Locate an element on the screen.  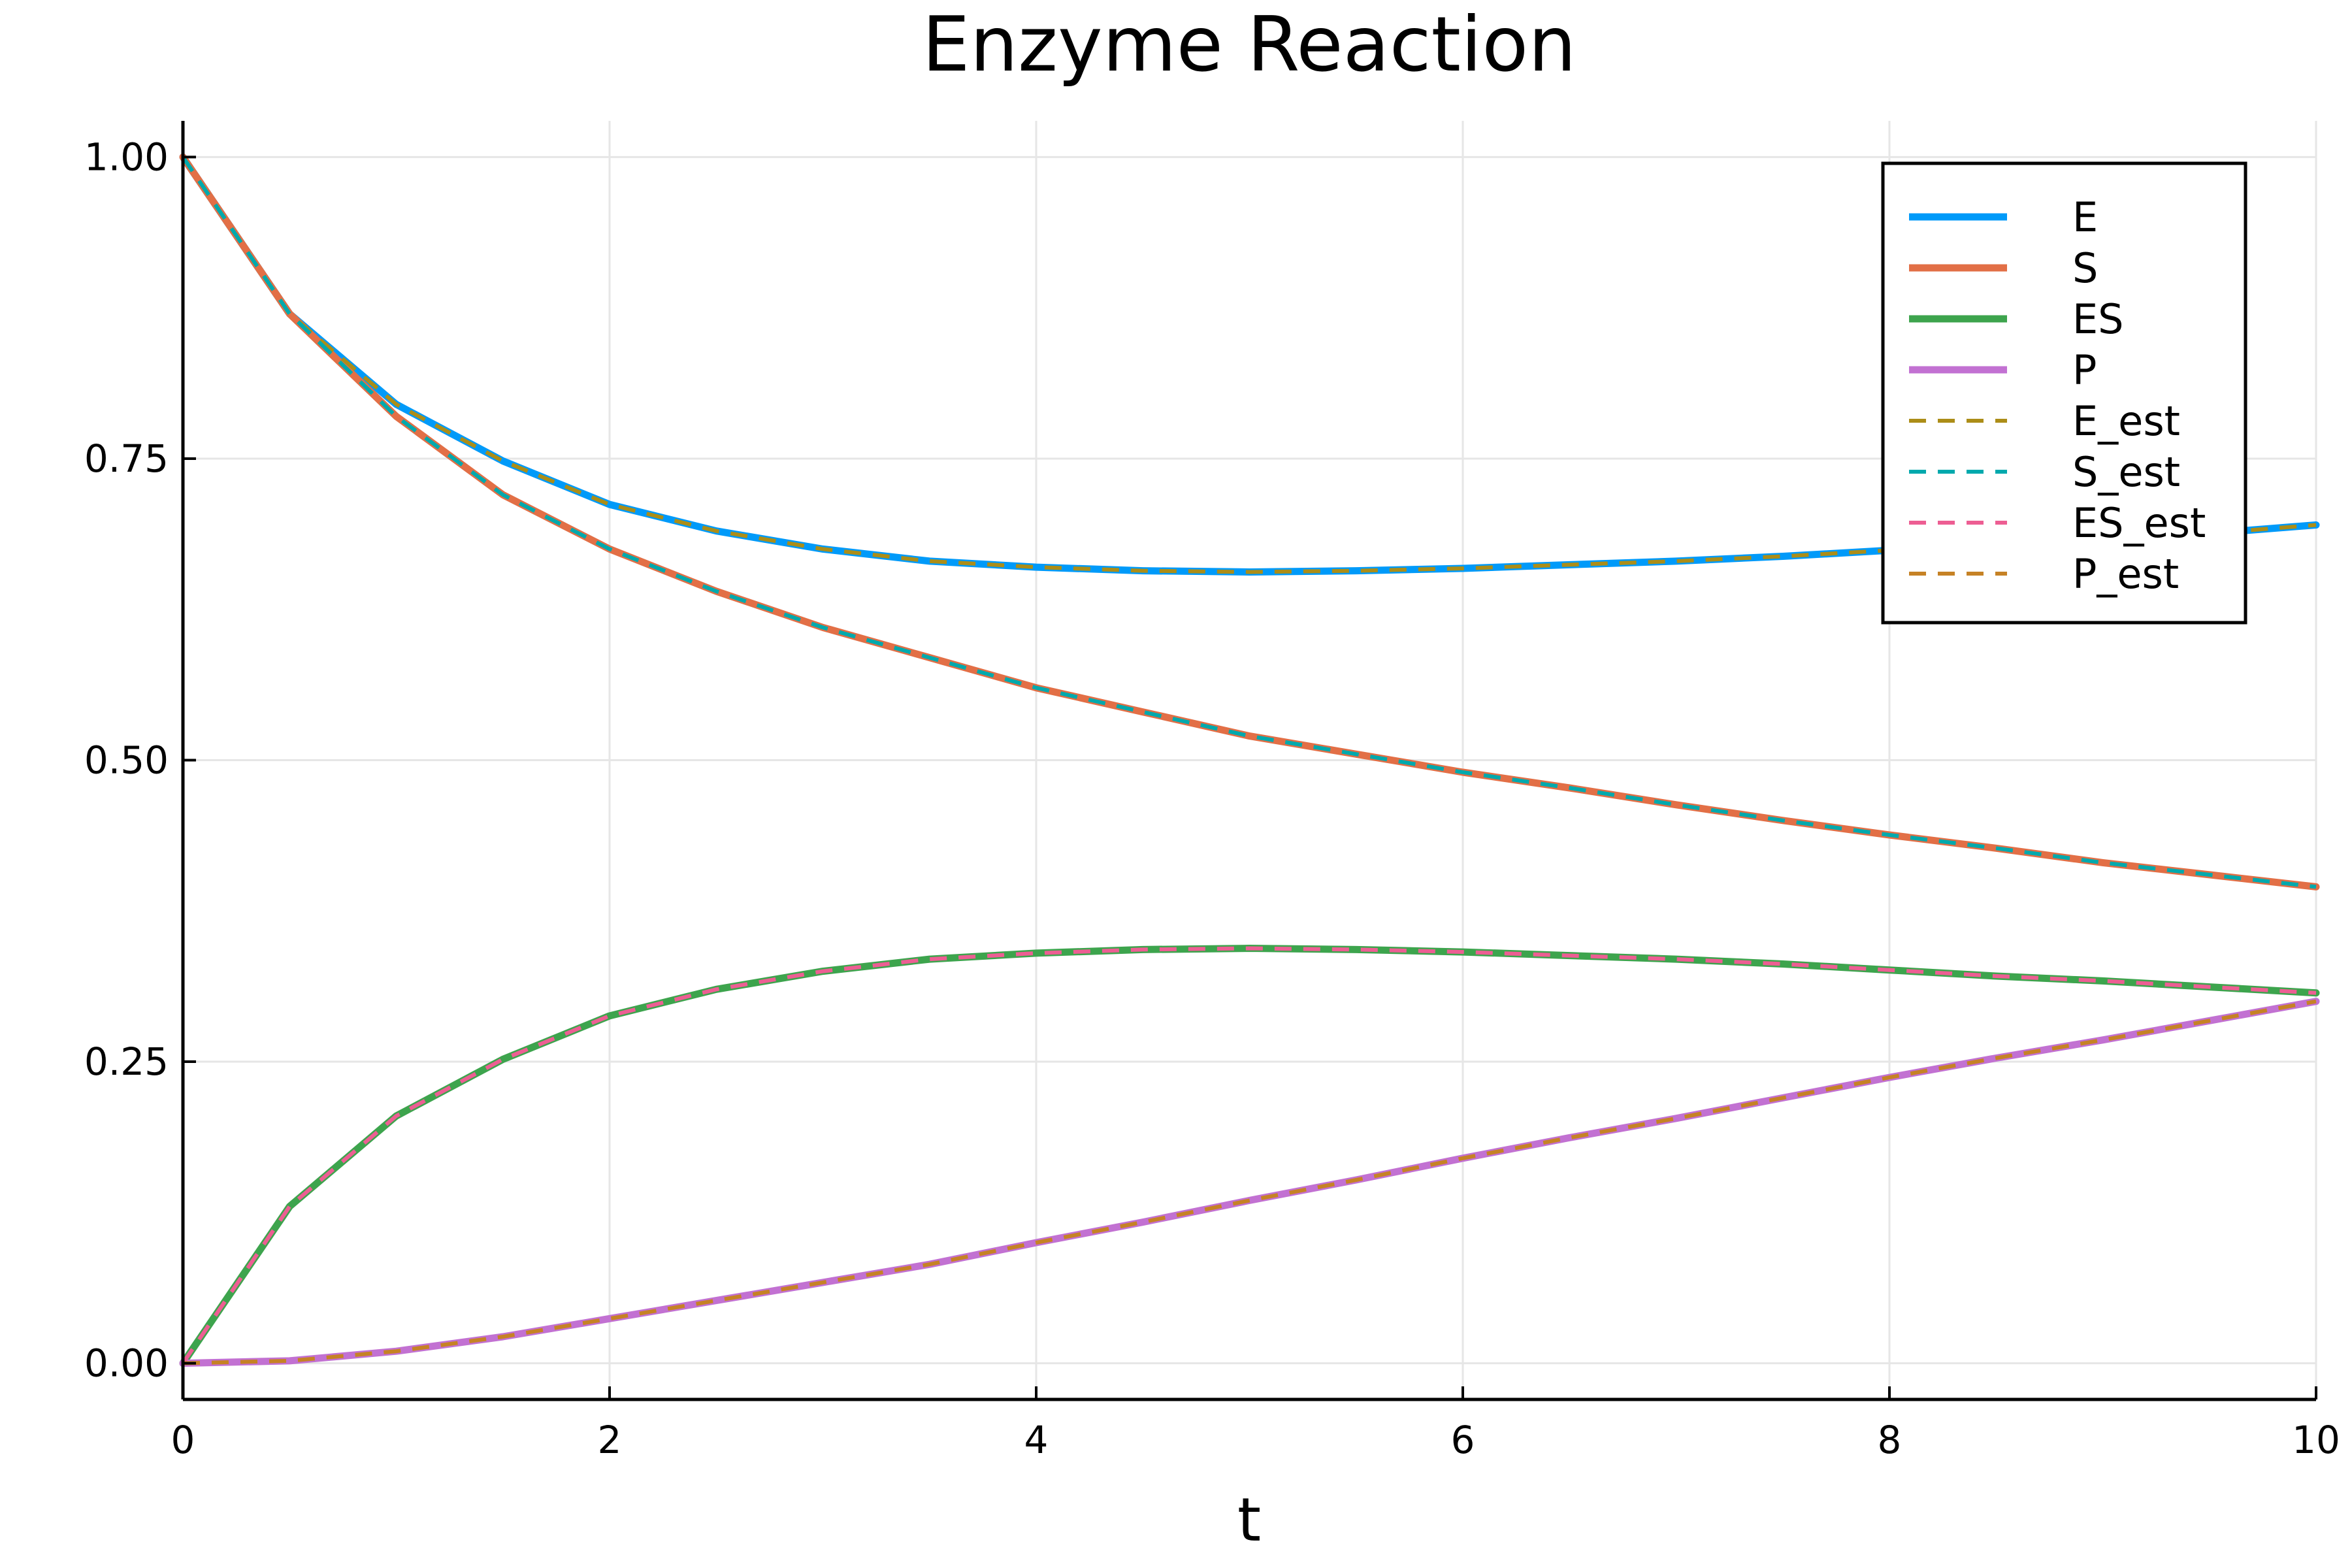
y-tick-label: 1.00 is located at coordinates (126, 157).